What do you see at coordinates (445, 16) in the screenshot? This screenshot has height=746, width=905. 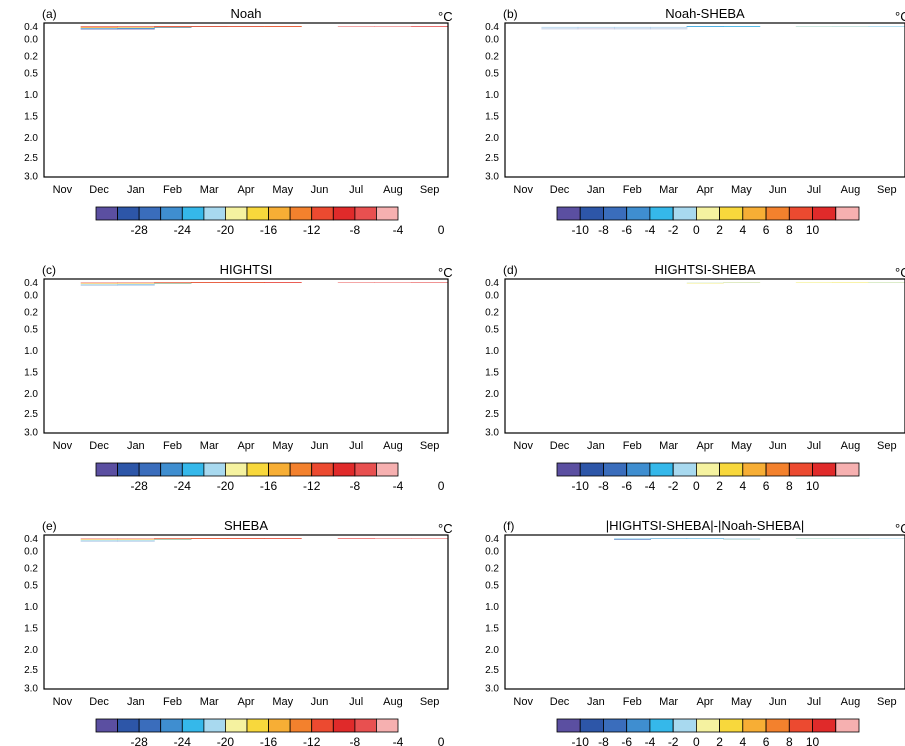 I see `unit-label: °C` at bounding box center [445, 16].